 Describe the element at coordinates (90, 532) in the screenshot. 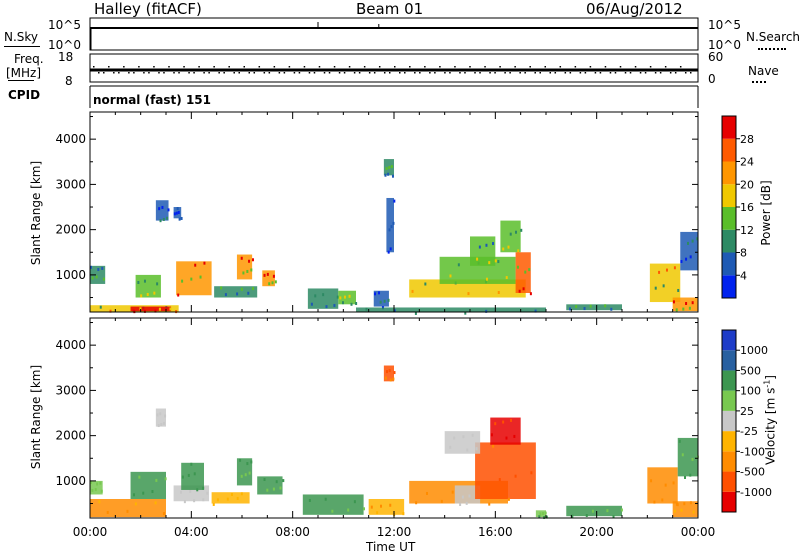

I see `x-tick-label: 00:00` at that location.